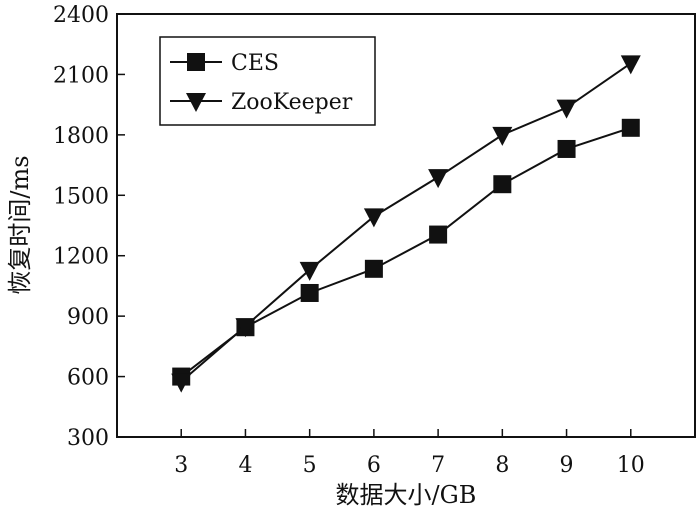 The height and width of the screenshot is (510, 700). Describe the element at coordinates (81, 257) in the screenshot. I see `y-tick-label: 1200` at that location.